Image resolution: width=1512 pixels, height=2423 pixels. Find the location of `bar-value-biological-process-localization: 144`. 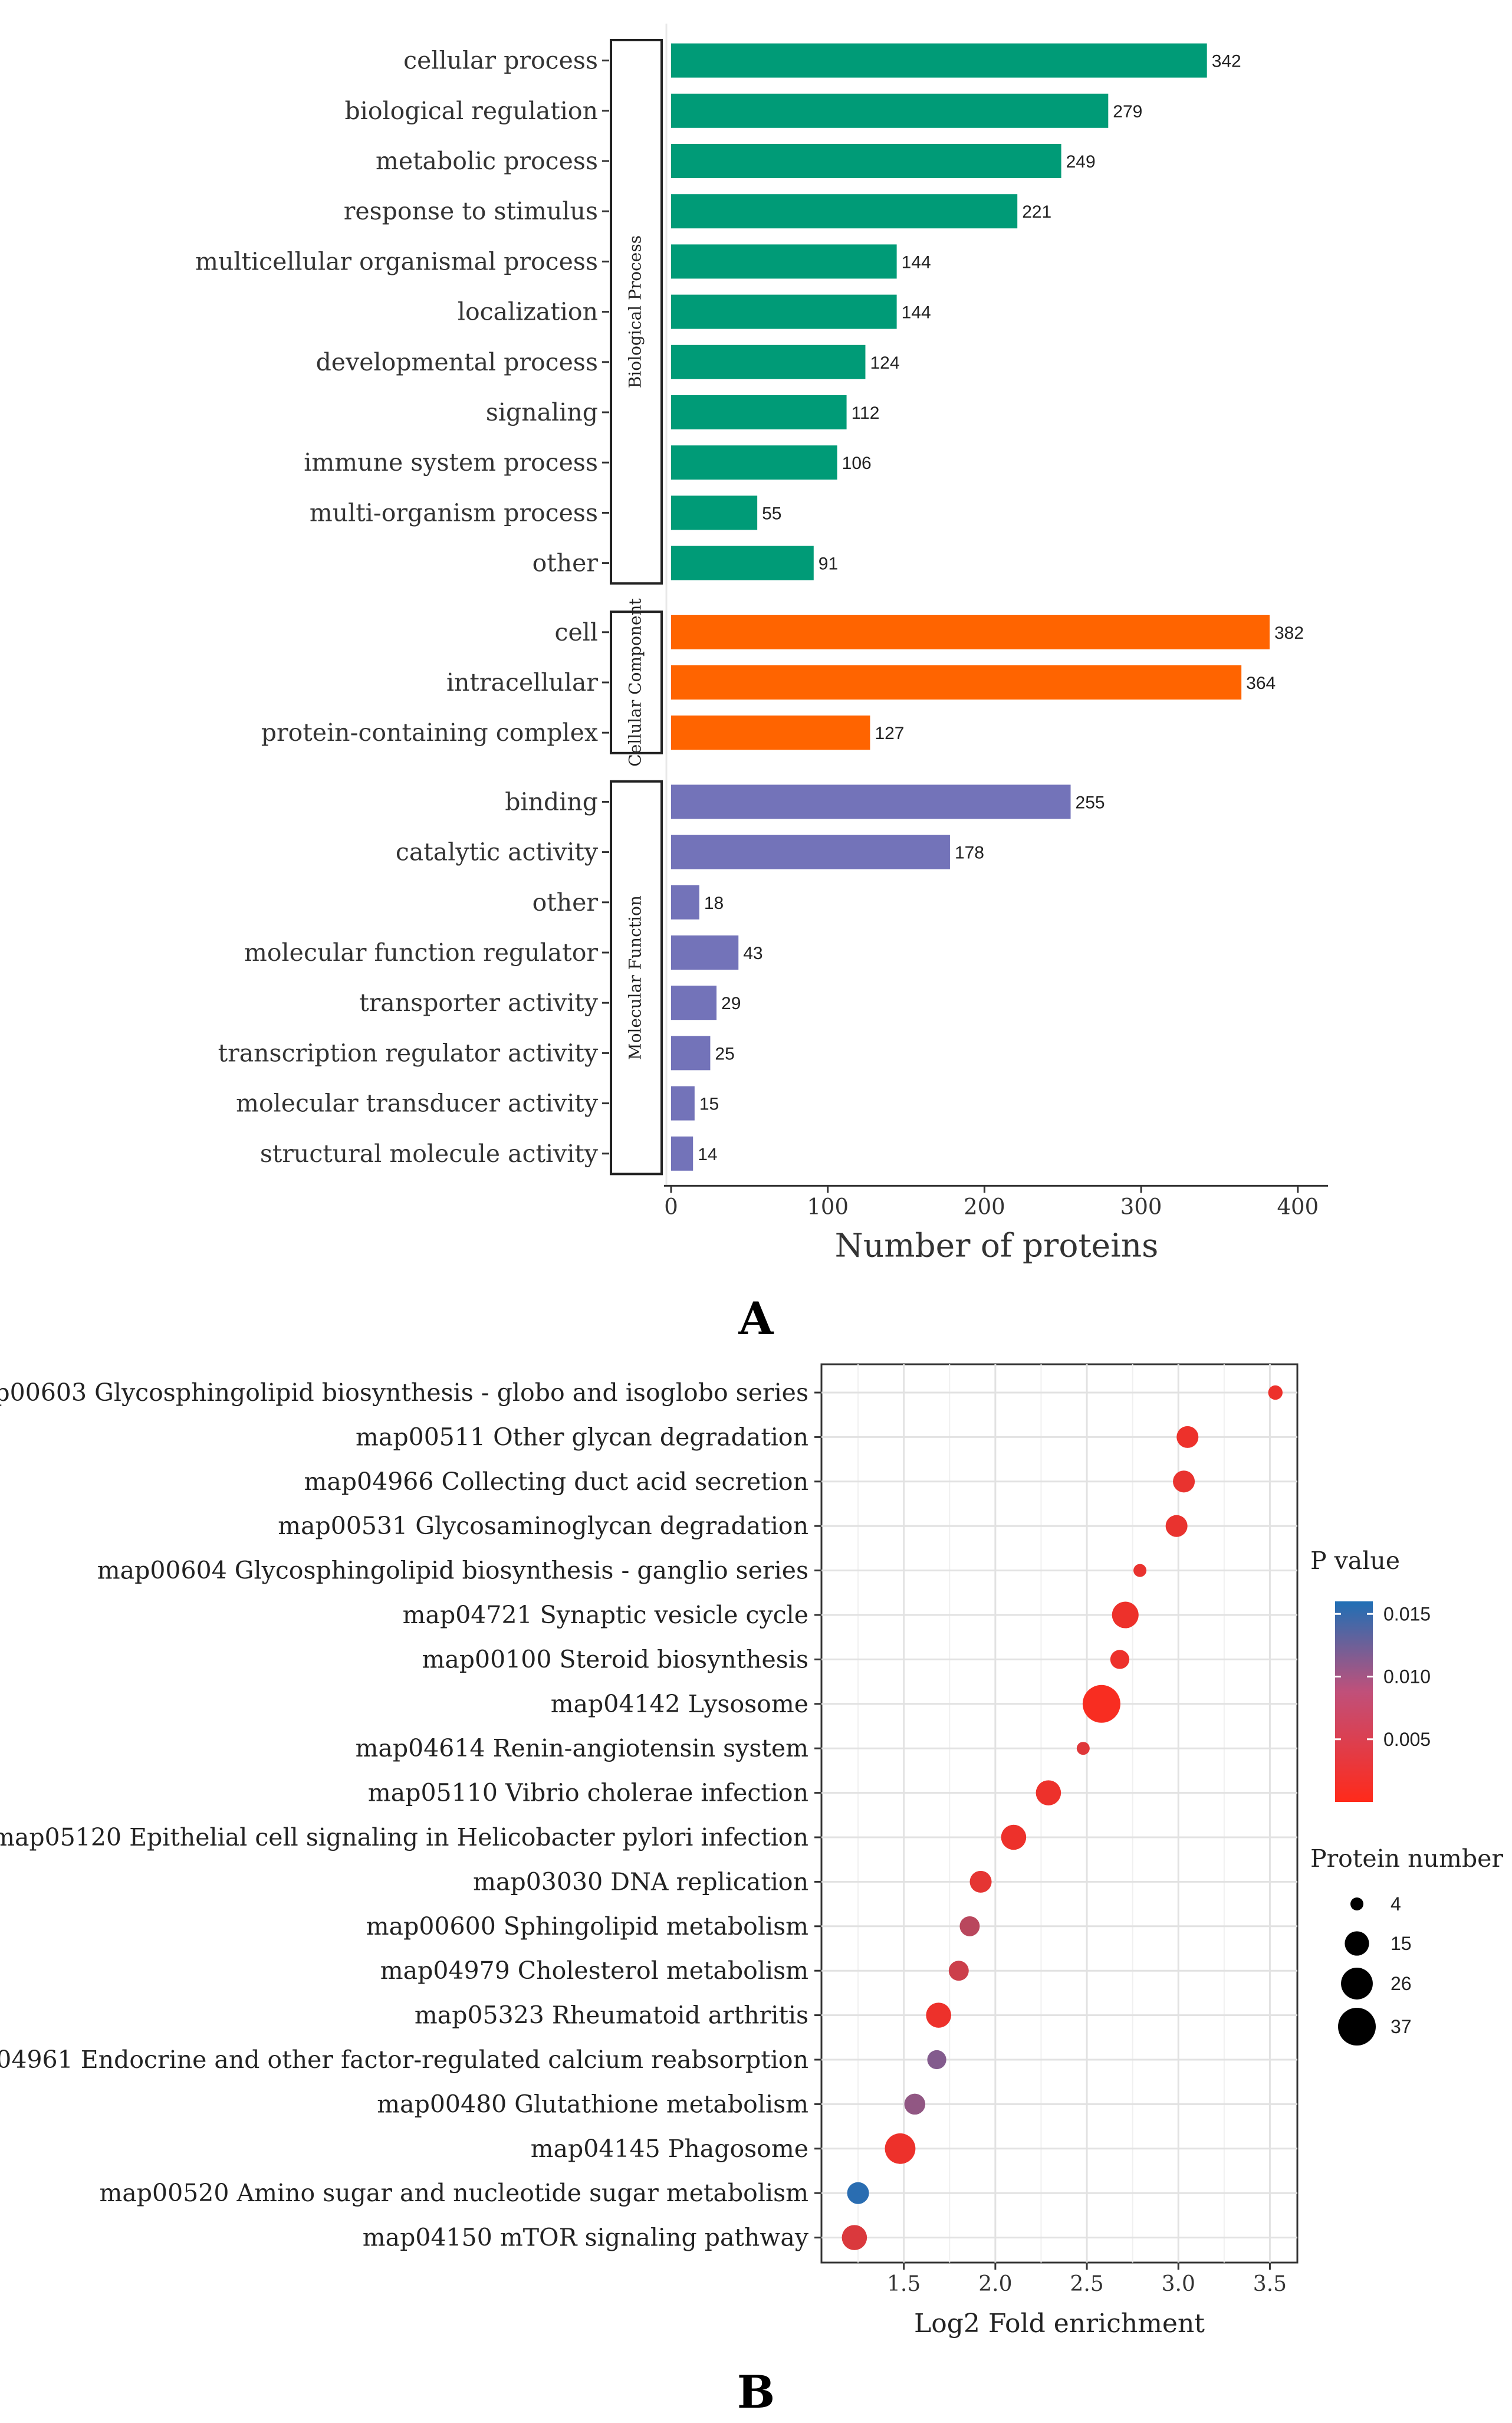

bar-value-biological-process-localization: 144 is located at coordinates (916, 313).